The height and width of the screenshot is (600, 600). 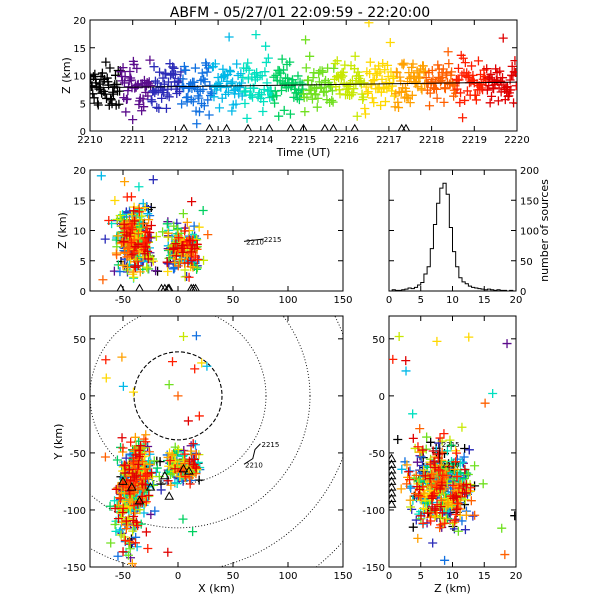 I want to click on x-axis-label: Z (km), so click(x=452, y=588).